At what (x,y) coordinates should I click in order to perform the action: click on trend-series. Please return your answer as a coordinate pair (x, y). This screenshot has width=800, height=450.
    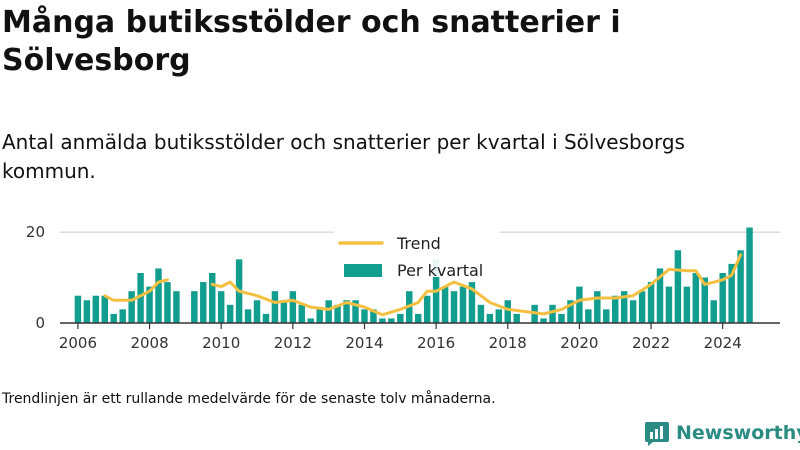
    Looking at the image, I should click on (423, 285).